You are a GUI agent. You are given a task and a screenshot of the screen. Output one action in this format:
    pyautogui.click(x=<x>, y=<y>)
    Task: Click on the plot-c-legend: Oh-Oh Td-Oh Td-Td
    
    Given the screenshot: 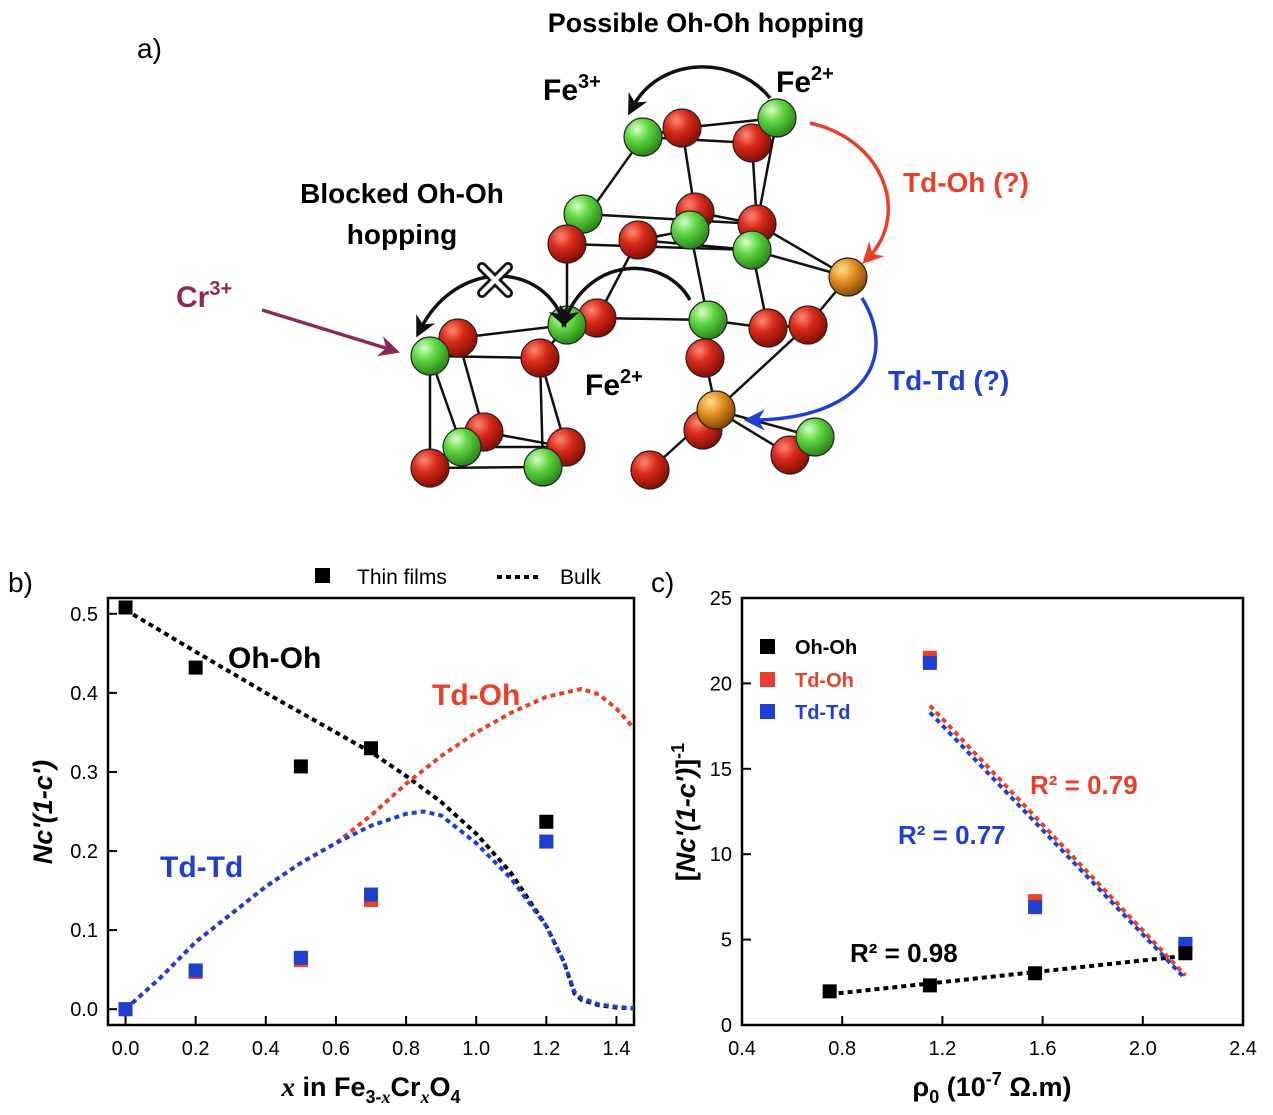 What is the action you would take?
    pyautogui.click(x=808, y=680)
    